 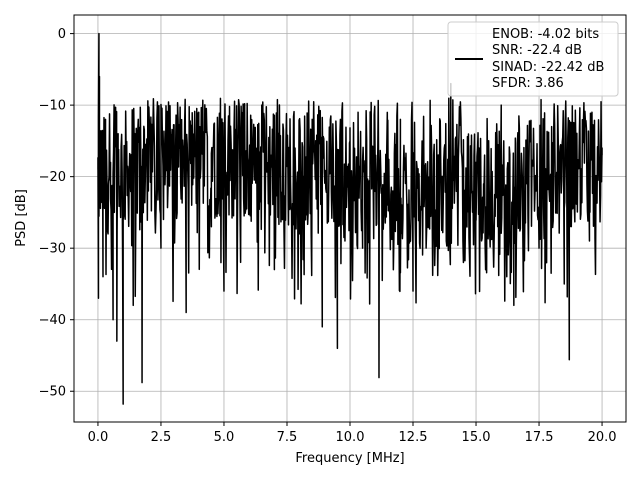 What do you see at coordinates (476, 437) in the screenshot?
I see `x-tick-label: 15.0` at bounding box center [476, 437].